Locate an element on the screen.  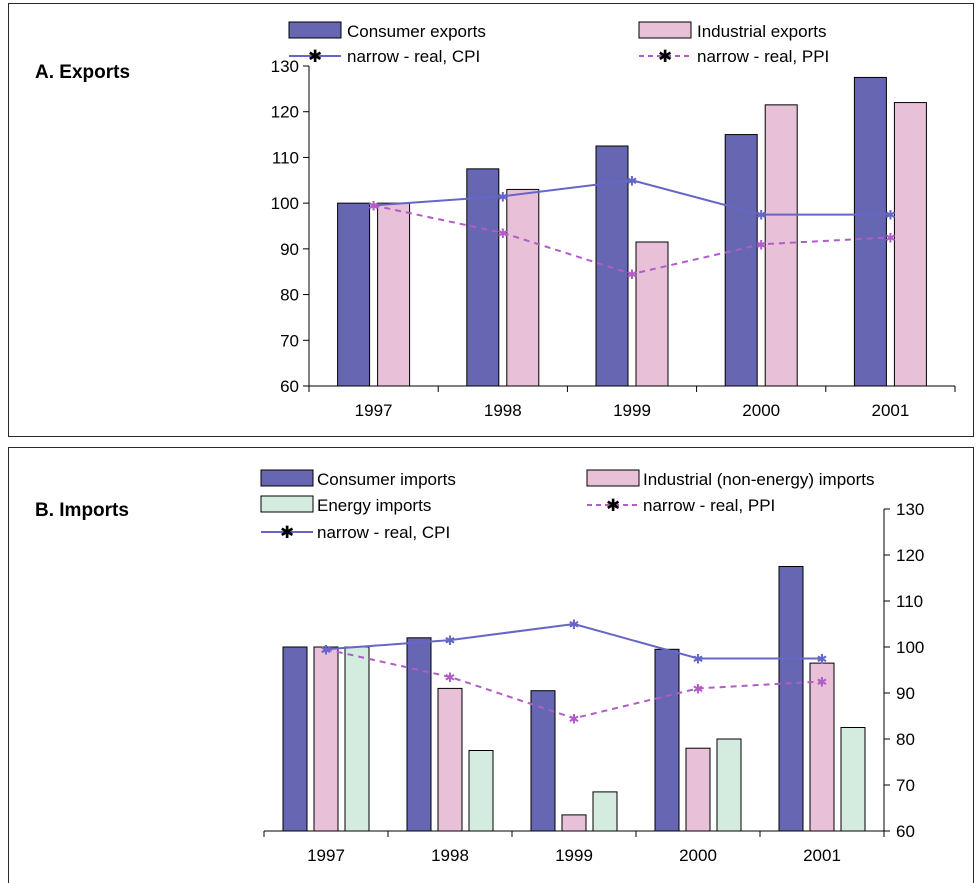
legend-marker-ppi: ✱ is located at coordinates (665, 56).